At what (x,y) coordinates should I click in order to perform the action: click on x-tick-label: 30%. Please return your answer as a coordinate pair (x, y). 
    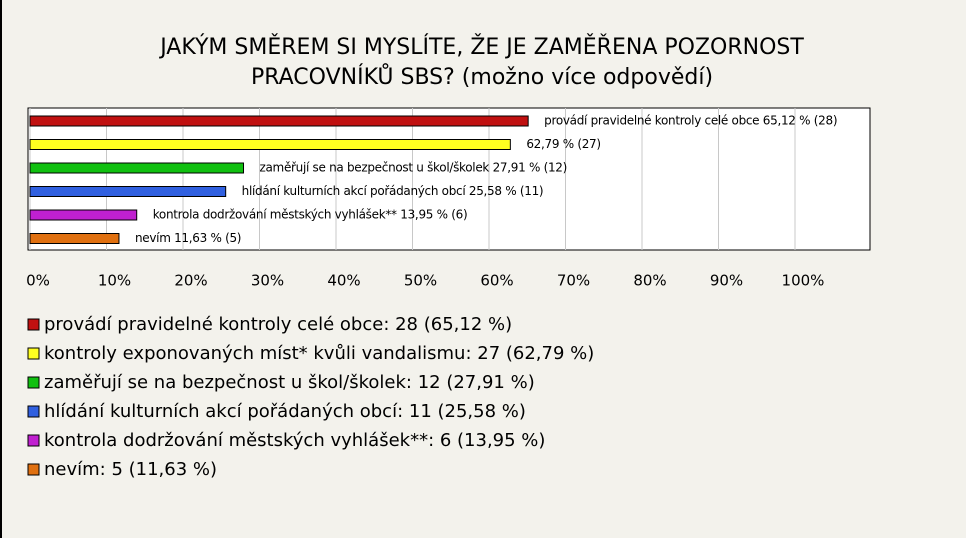
    Looking at the image, I should click on (267, 281).